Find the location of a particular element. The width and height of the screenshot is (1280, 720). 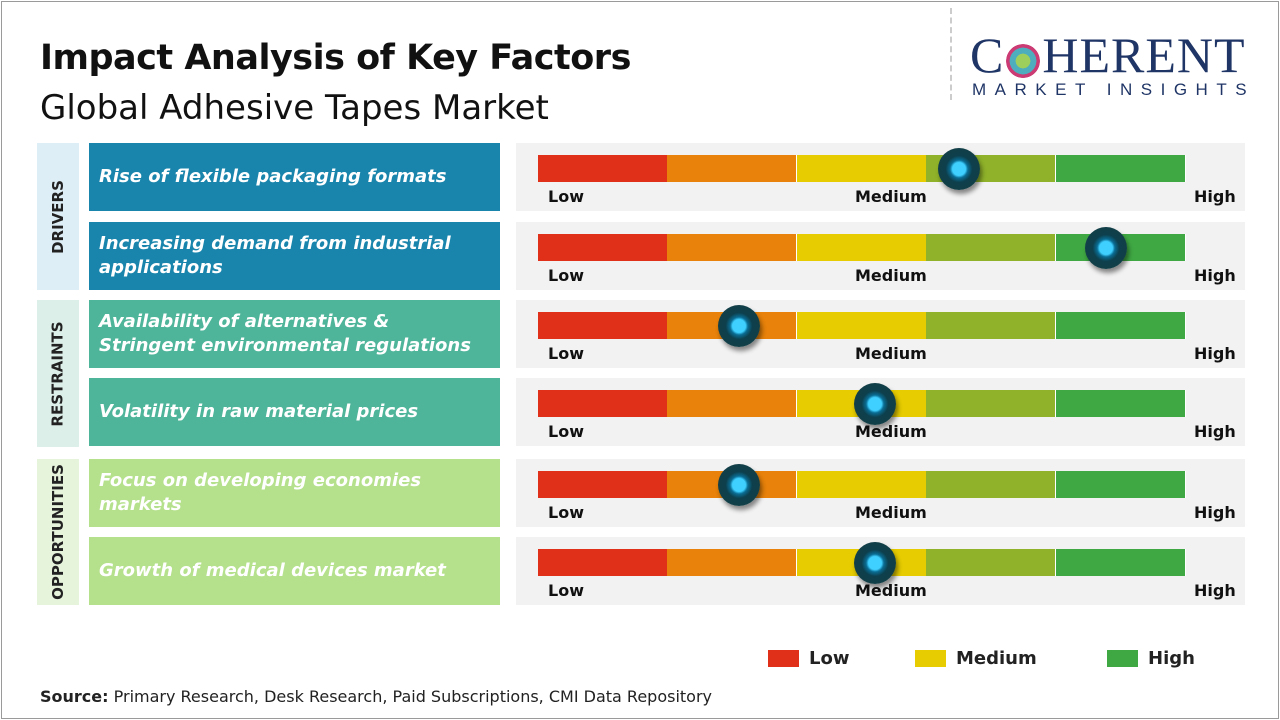

legend-label: Medium is located at coordinates (996, 658).